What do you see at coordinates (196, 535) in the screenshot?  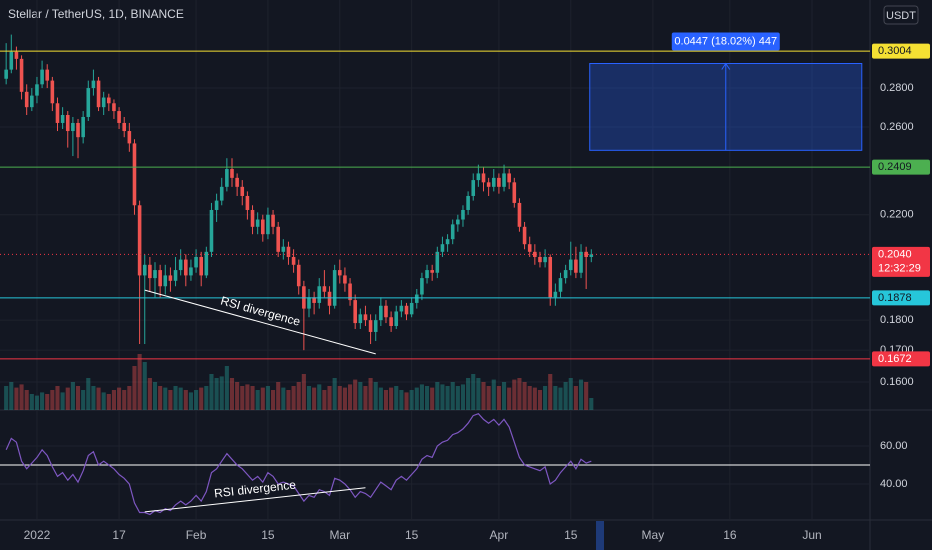 I see `x-tick-label: Feb` at bounding box center [196, 535].